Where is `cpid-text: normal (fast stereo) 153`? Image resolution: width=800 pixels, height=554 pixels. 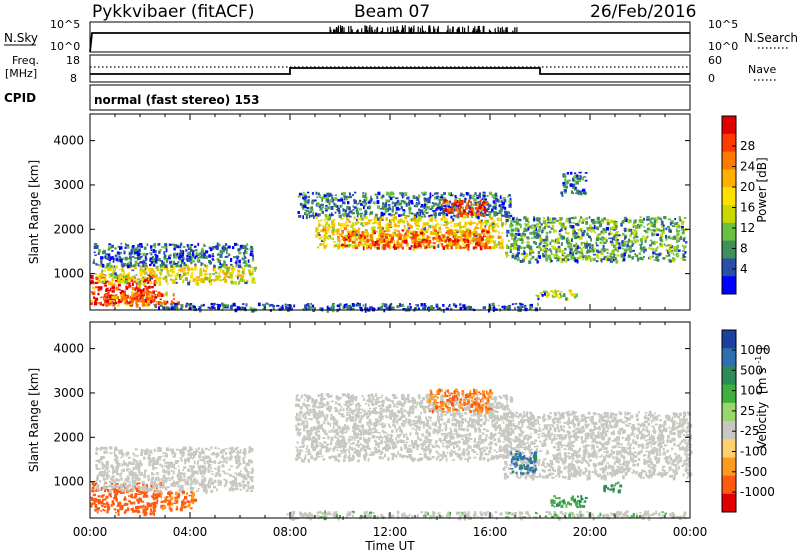
cpid-text: normal (fast stereo) 153 is located at coordinates (177, 100).